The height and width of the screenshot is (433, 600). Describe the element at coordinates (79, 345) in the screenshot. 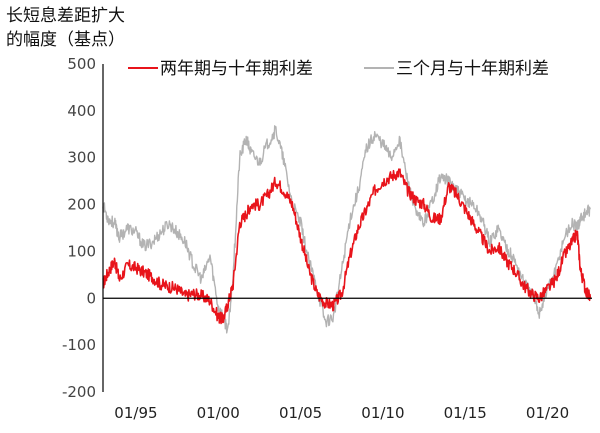

I see `y-tick-label: -100` at that location.